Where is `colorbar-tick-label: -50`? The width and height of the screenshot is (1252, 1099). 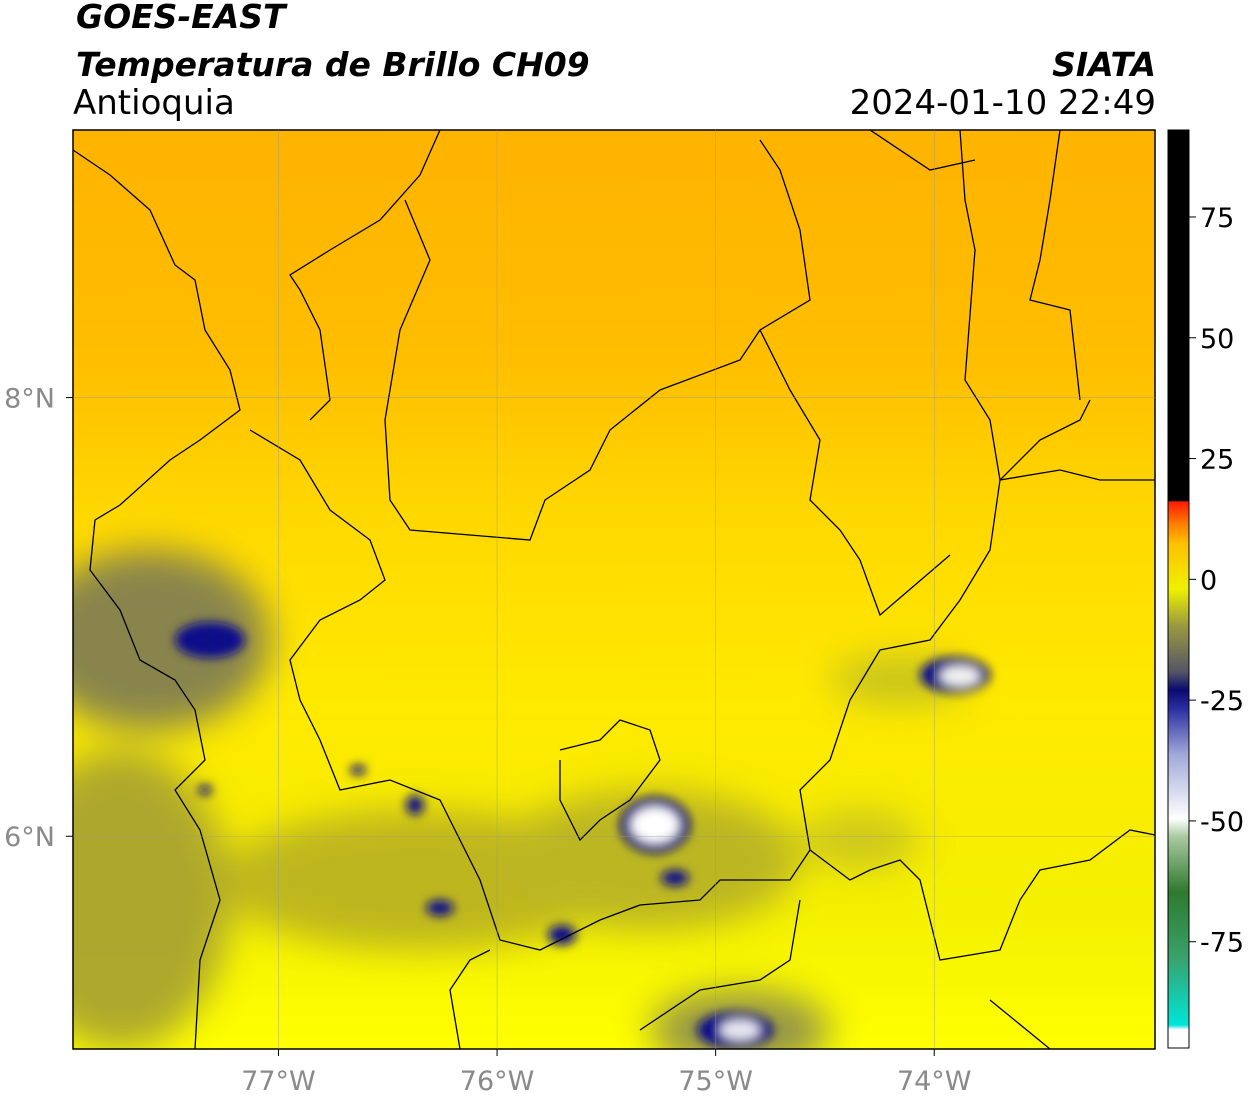
colorbar-tick-label: -50 is located at coordinates (1222, 822).